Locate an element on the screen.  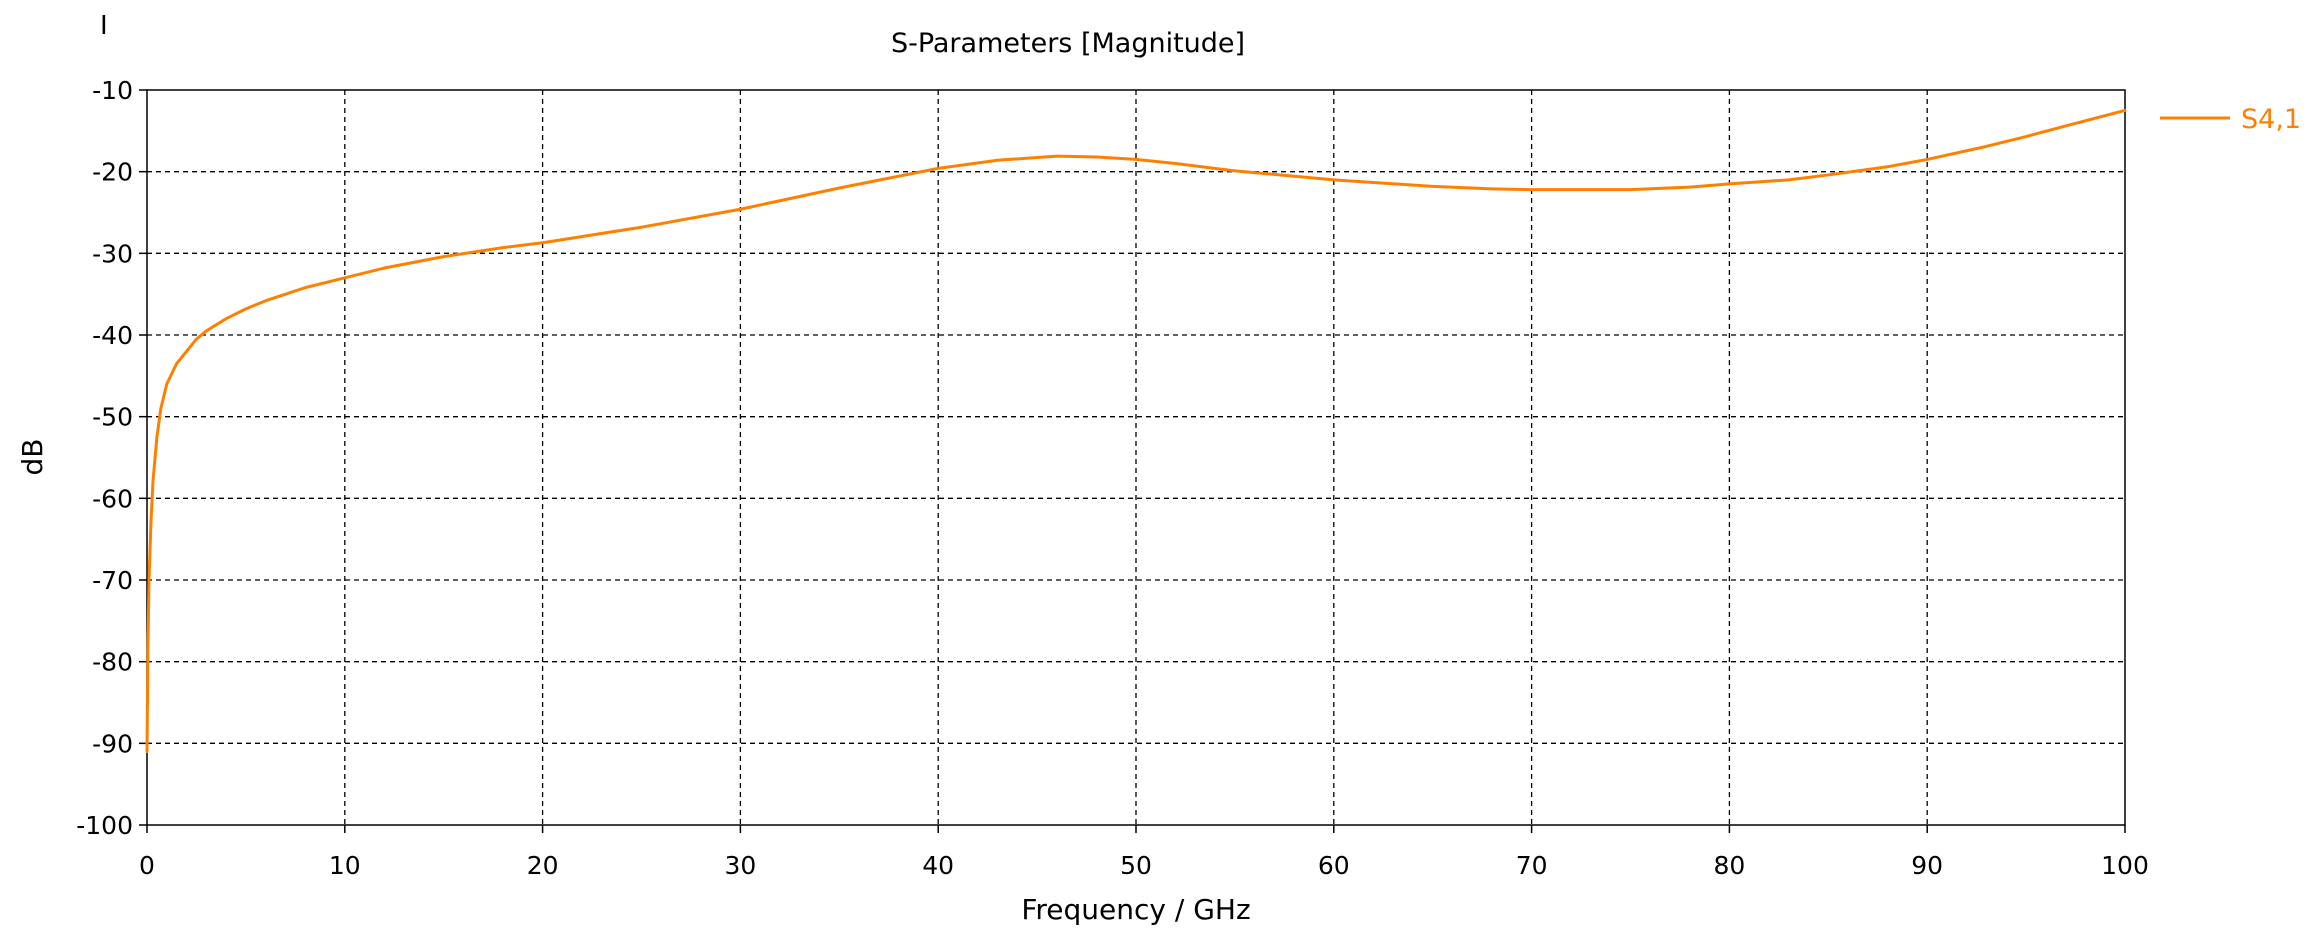
x-tick-label: 50 is located at coordinates (1136, 865).